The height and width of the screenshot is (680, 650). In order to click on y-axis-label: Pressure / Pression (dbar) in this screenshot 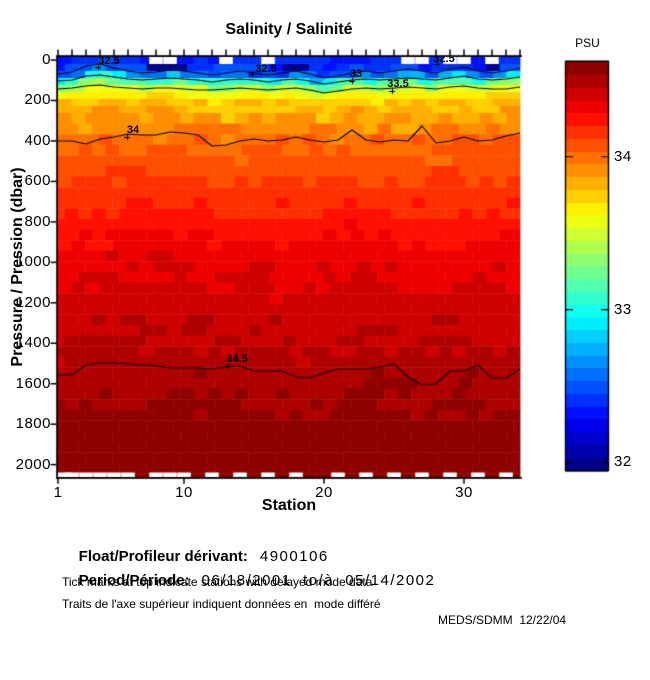, I will do `click(17, 267)`.